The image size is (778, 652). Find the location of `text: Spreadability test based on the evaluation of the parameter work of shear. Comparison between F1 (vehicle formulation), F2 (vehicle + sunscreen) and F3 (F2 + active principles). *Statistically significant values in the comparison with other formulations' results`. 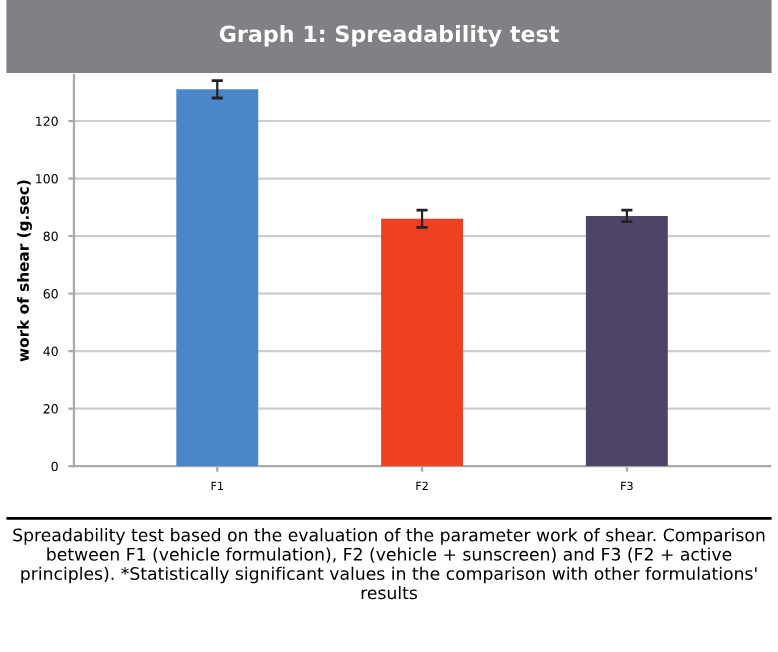

text: Spreadability test based on the evaluation of the parameter work of shear. Comparison between F1 (vehicle formulation), F2 (vehicle + sunscreen) and F3 (F2 + active principles). *Statistically significant values in the comparison with other formulations' results is located at coordinates (389, 564).